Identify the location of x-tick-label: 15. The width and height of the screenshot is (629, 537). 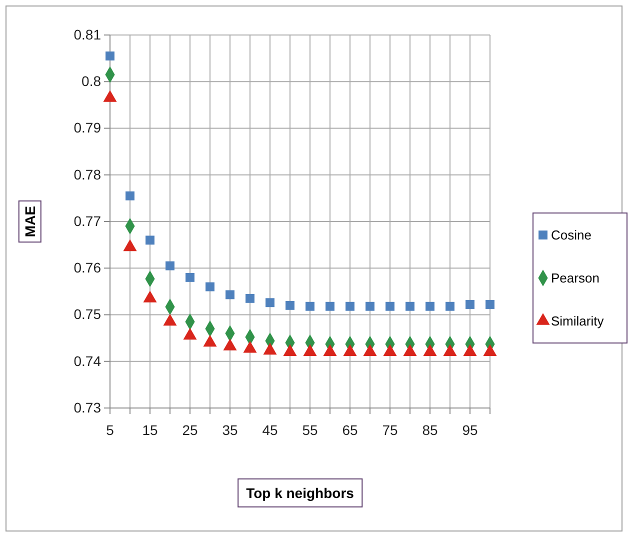
(150, 430).